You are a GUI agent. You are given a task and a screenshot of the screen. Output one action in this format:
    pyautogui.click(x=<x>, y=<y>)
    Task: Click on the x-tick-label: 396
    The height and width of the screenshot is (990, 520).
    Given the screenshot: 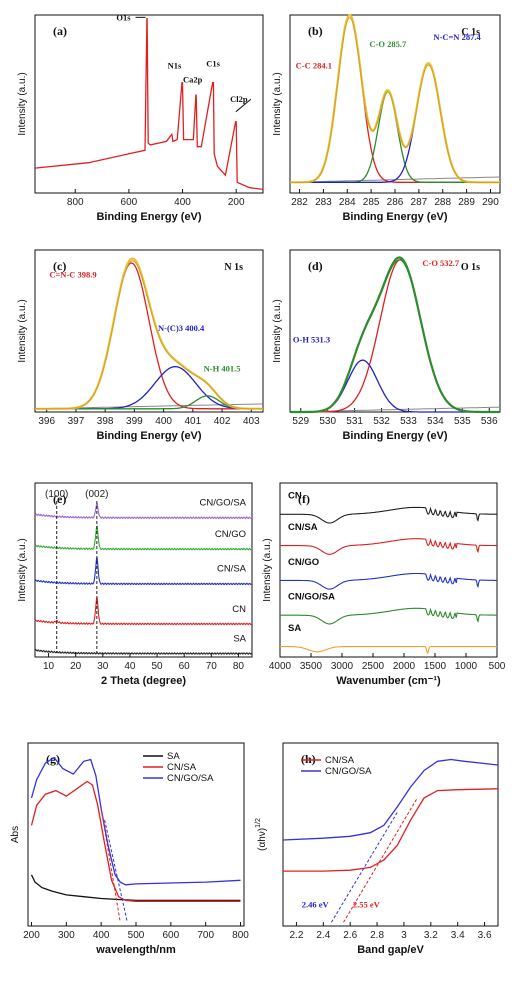 What is the action you would take?
    pyautogui.click(x=46, y=421)
    